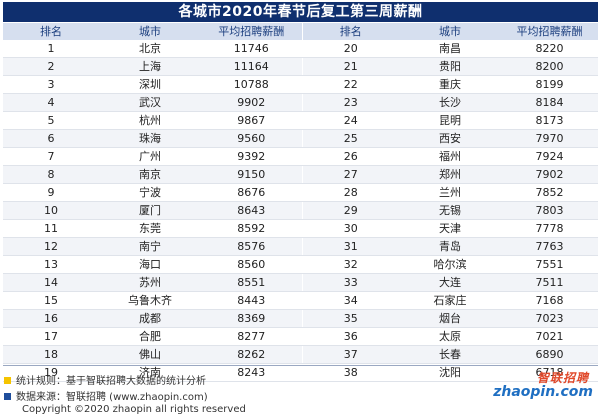 The image size is (601, 420). What do you see at coordinates (251, 318) in the screenshot?
I see `salary-left-cell: 8369` at bounding box center [251, 318].